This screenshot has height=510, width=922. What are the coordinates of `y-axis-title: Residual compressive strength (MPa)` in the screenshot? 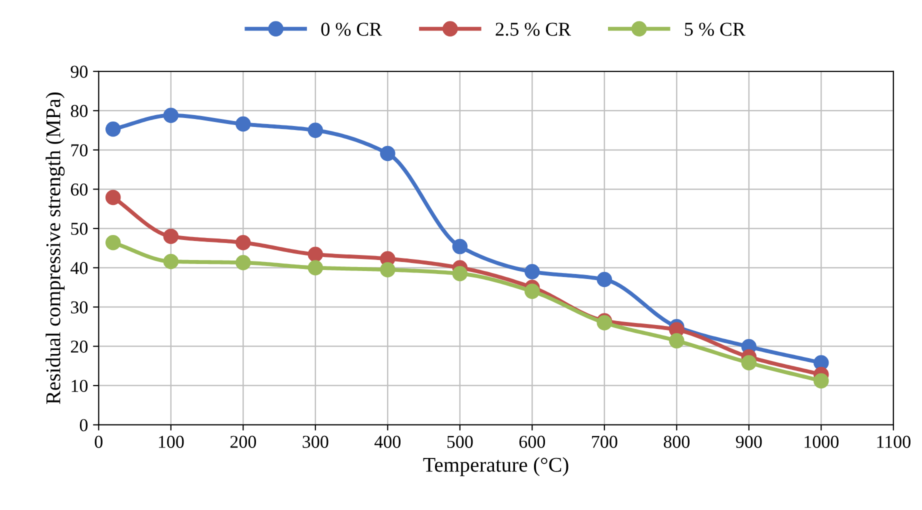 It's located at (55, 248).